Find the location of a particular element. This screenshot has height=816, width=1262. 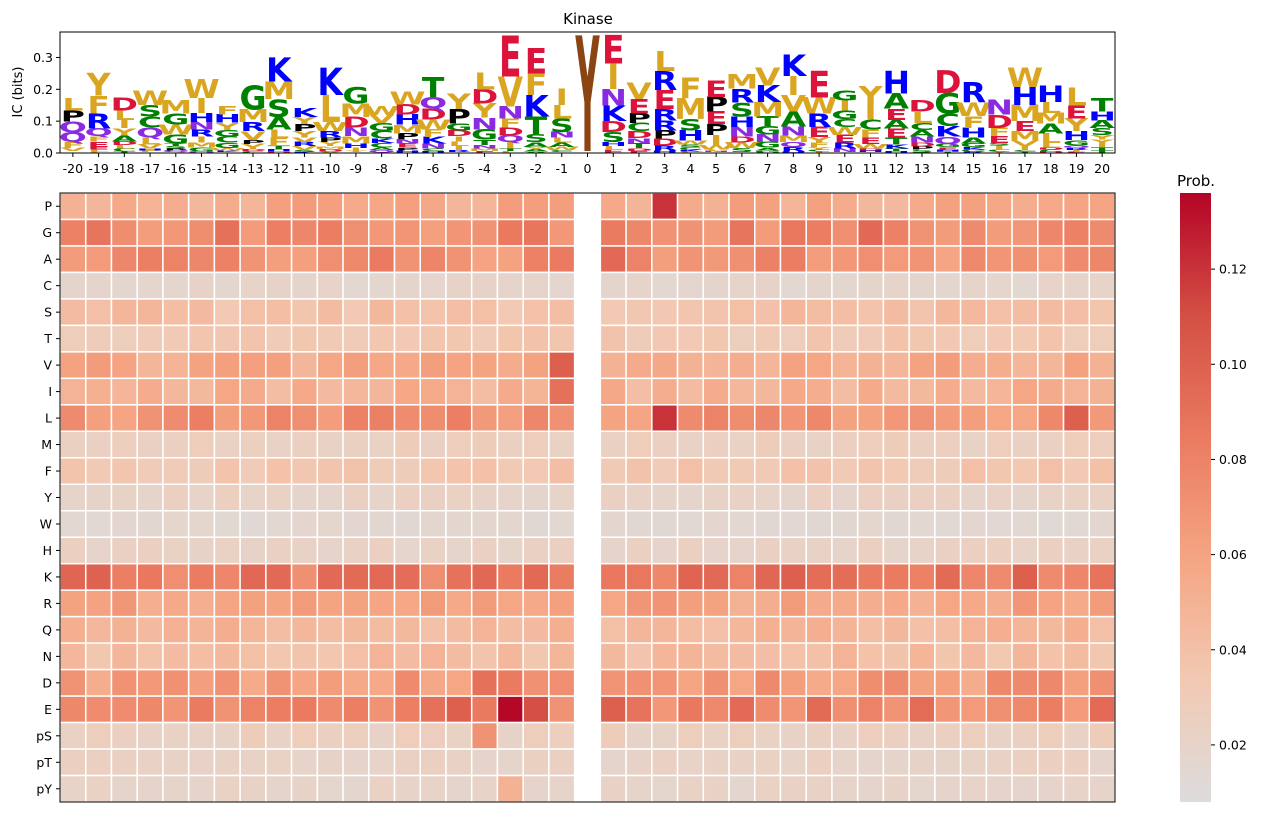

logo-x-tick-label: 0 is located at coordinates (588, 168).